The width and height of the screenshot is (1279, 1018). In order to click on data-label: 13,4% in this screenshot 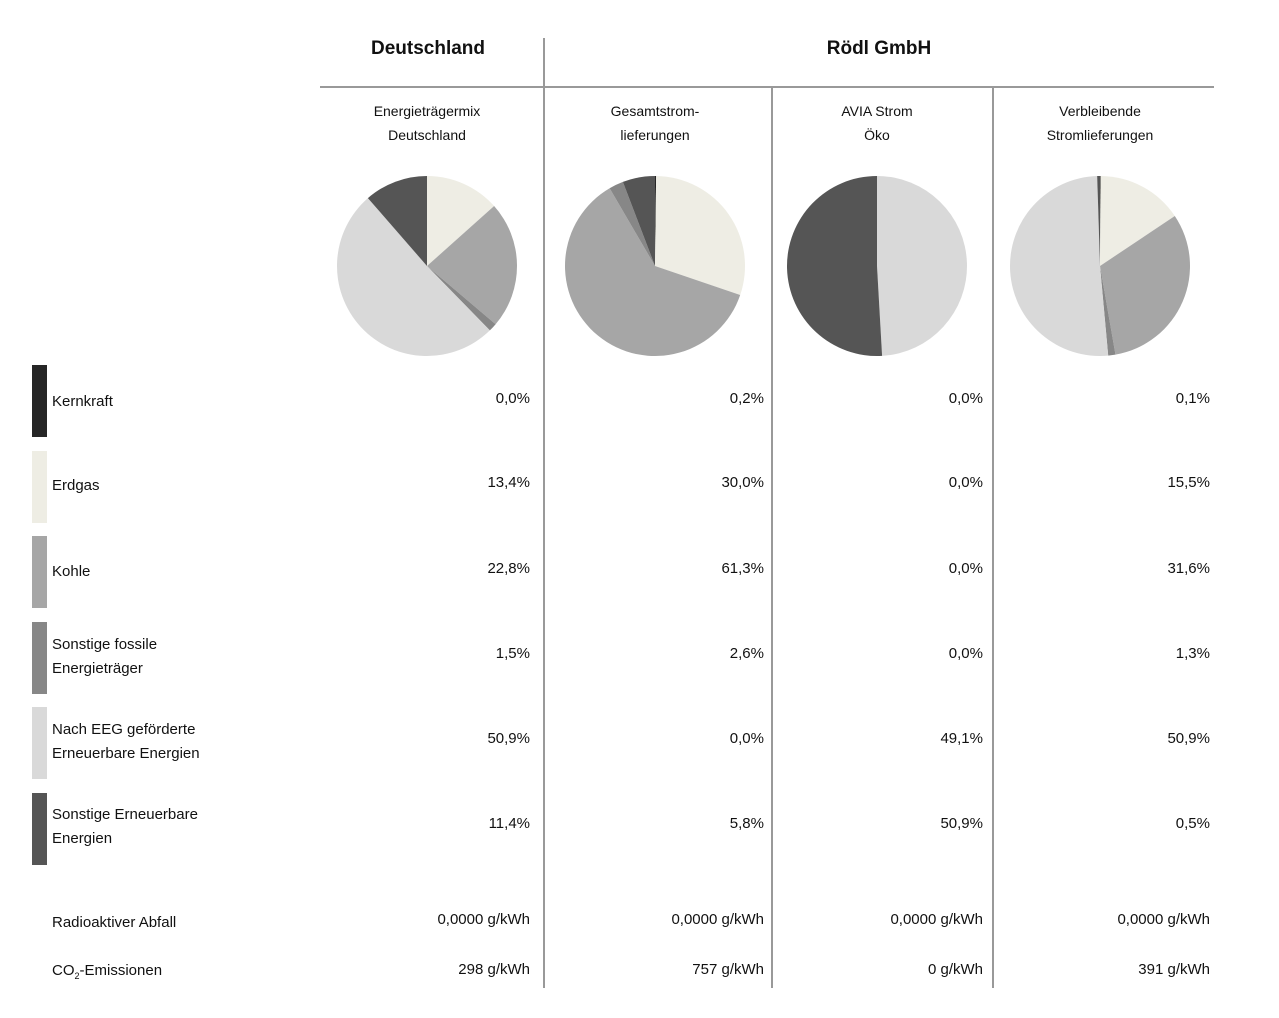, I will do `click(508, 482)`.